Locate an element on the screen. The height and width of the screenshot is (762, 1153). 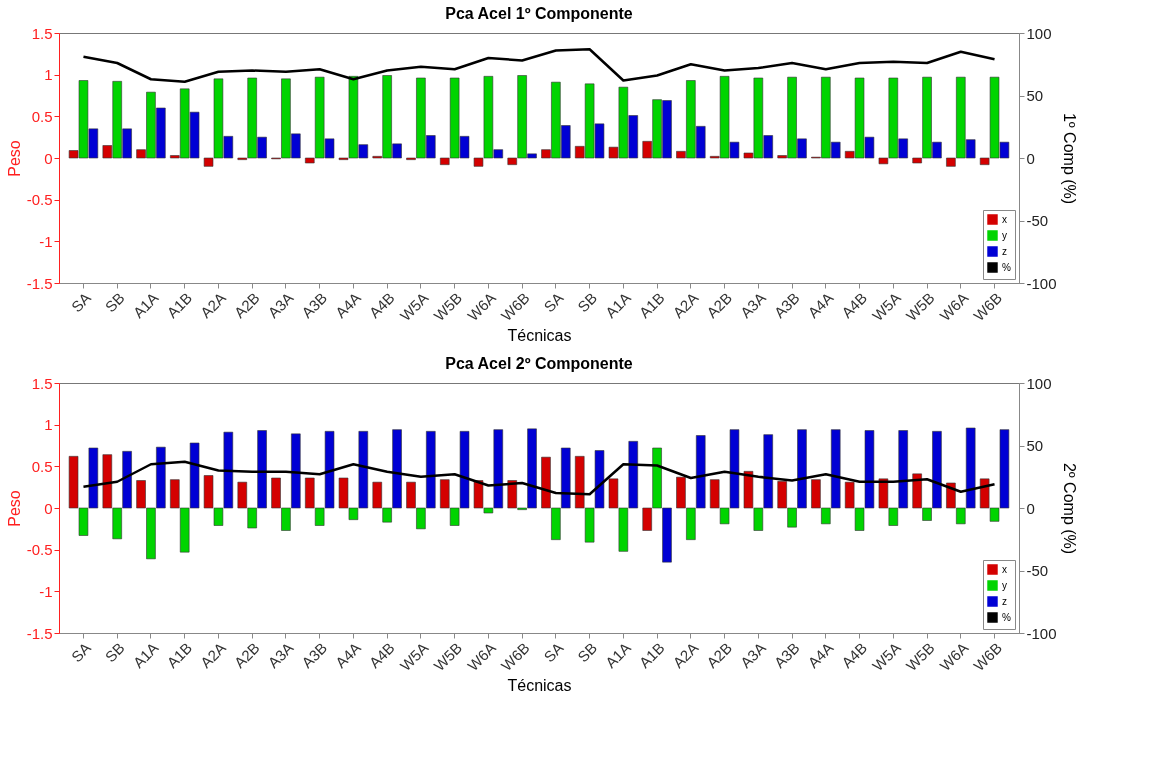
y2-axis-title: 2º Comp (%) is located at coordinates (1069, 508).